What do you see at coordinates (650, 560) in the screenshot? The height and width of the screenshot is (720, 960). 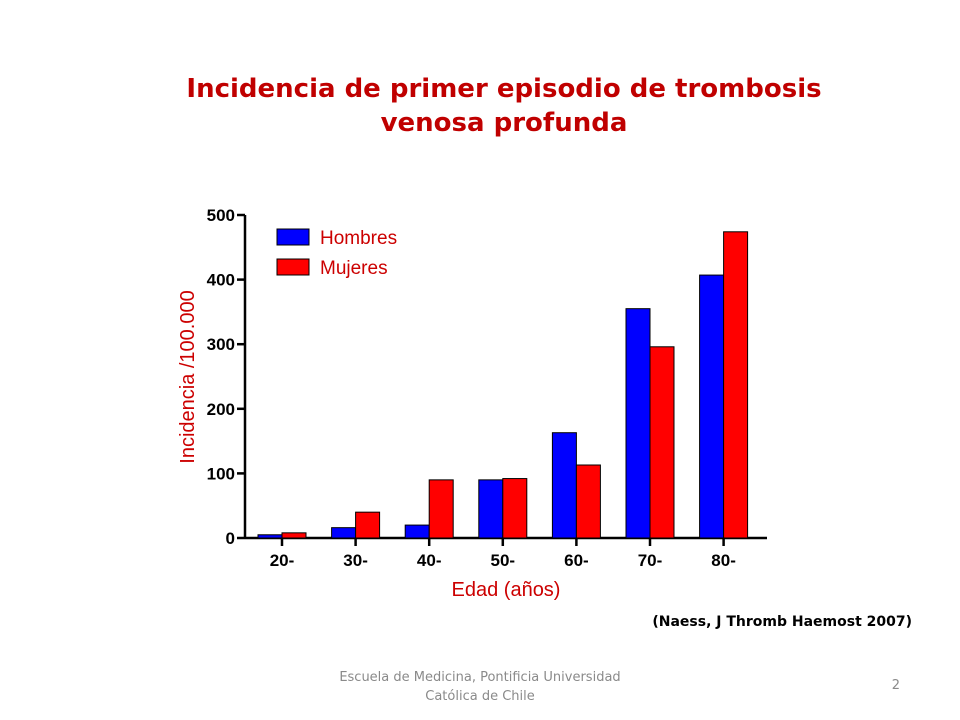 I see `x-tick-label: 70-` at bounding box center [650, 560].